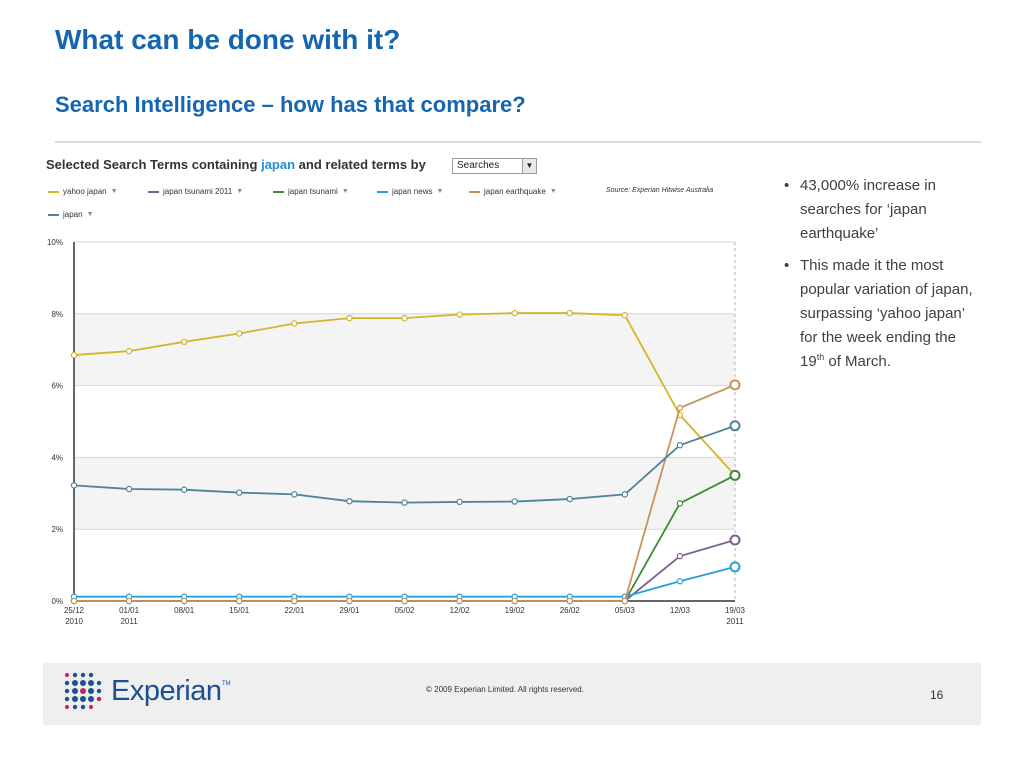 The width and height of the screenshot is (1024, 768). What do you see at coordinates (57, 386) in the screenshot?
I see `y-tick-label: 6%` at bounding box center [57, 386].